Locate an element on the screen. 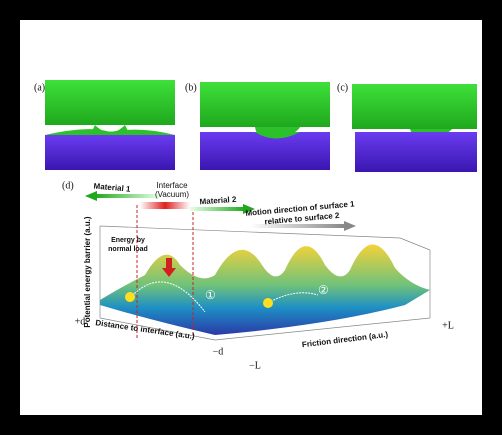  axis-tick: +L is located at coordinates (448, 325).